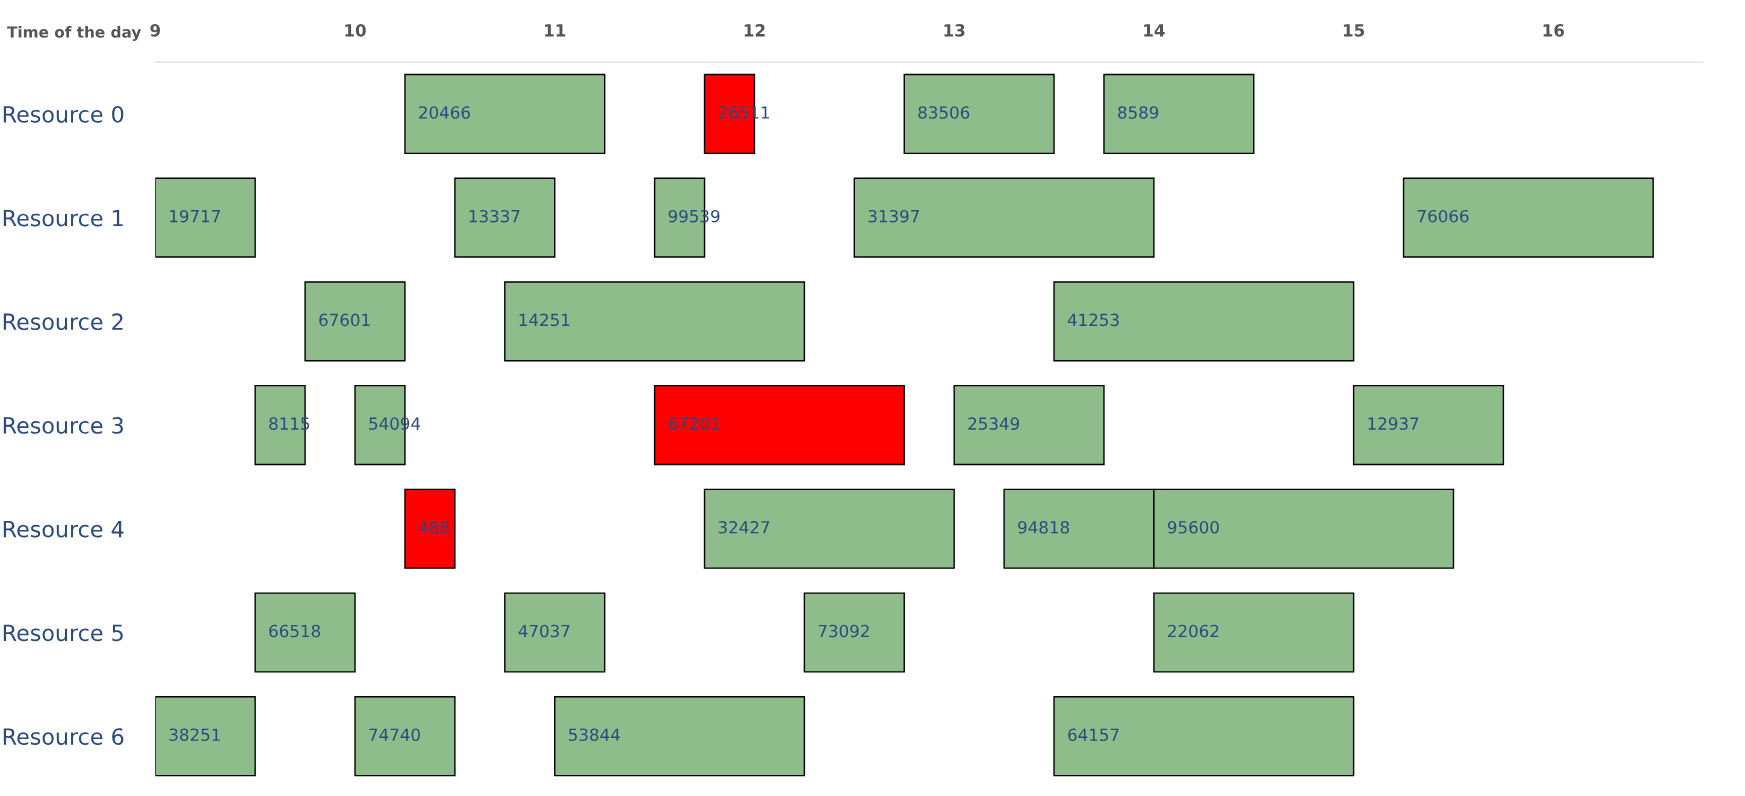  I want to click on y-tick-label: Resource 2, so click(63, 322).